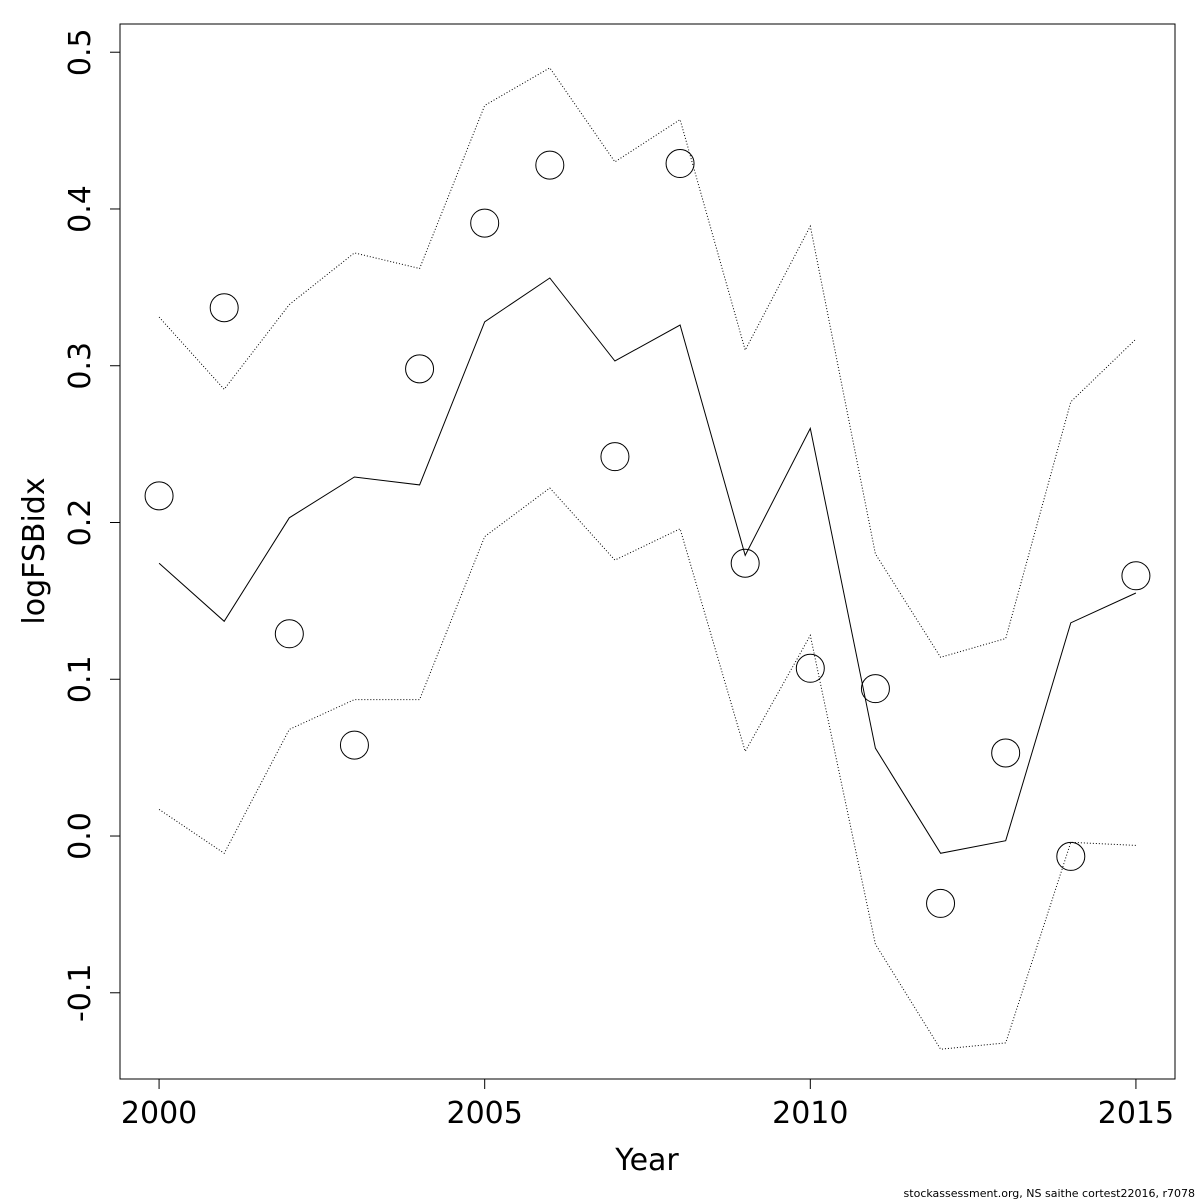 The image size is (1200, 1200). I want to click on y-tick-label: 0.5, so click(80, 52).